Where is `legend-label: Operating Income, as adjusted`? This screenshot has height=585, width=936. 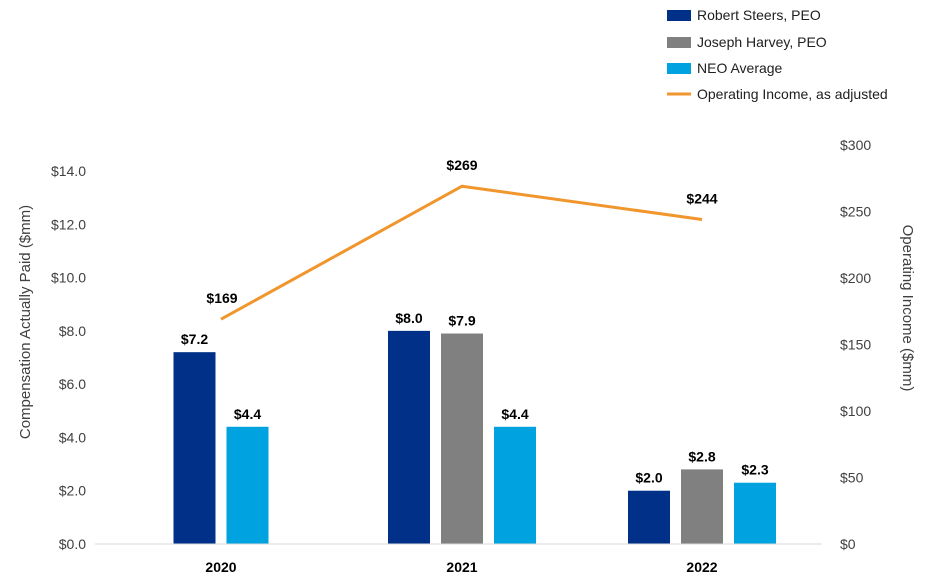
legend-label: Operating Income, as adjusted is located at coordinates (792, 94).